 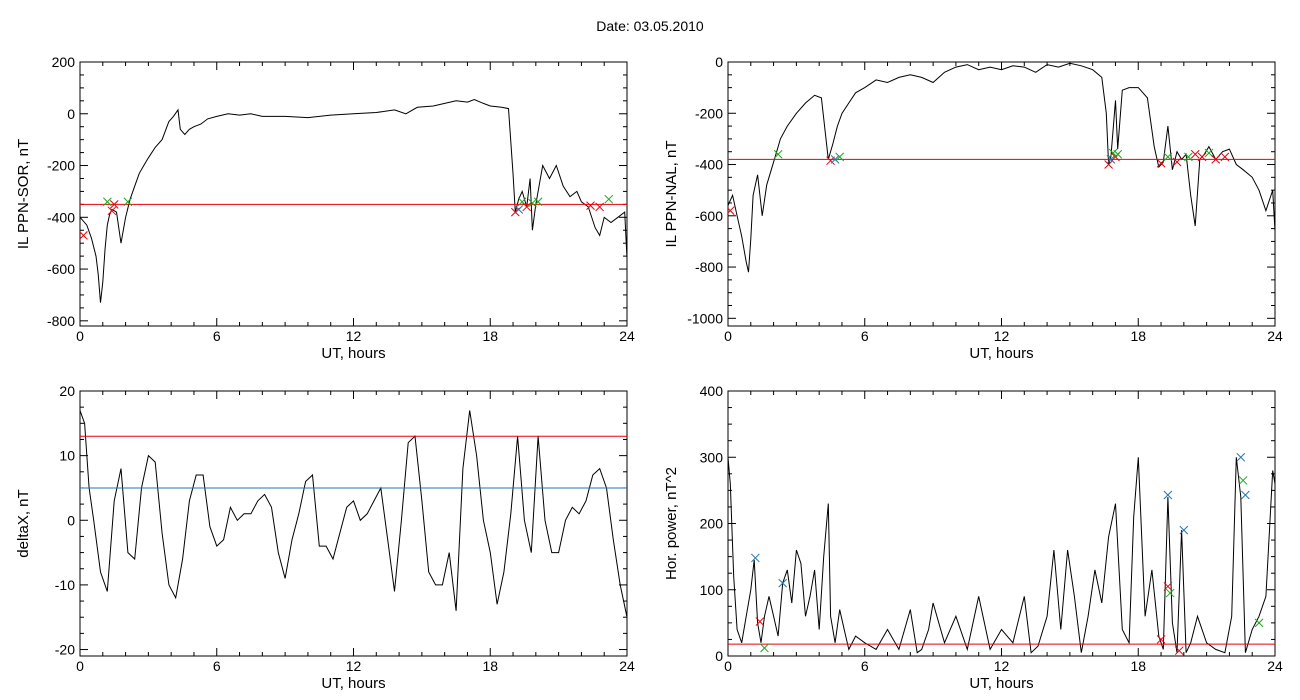 I want to click on y-tick-label: -10, so click(x=65, y=585).